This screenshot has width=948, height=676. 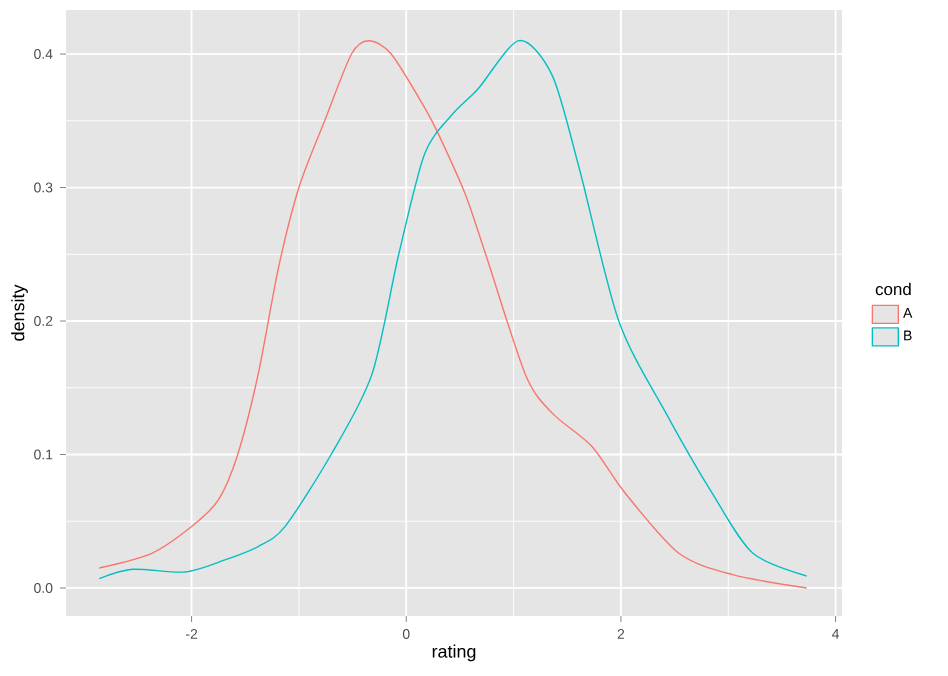 What do you see at coordinates (454, 653) in the screenshot?
I see `x-axis-title: rating` at bounding box center [454, 653].